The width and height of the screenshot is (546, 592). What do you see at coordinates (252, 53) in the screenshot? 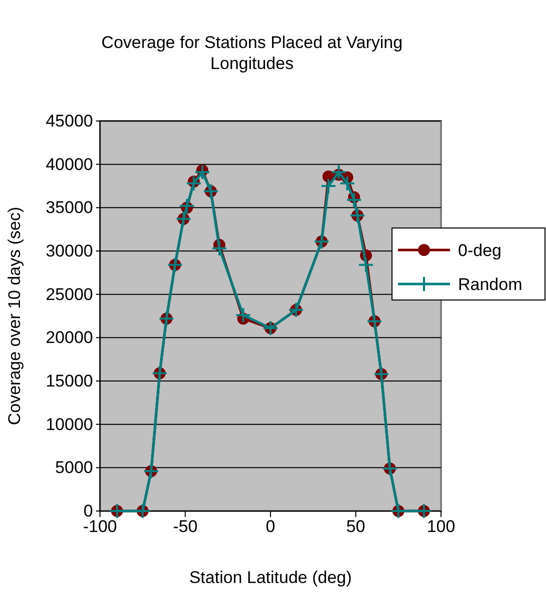
I see `chart-title: Coverage for Stations Placed at Varying Longitudes` at bounding box center [252, 53].